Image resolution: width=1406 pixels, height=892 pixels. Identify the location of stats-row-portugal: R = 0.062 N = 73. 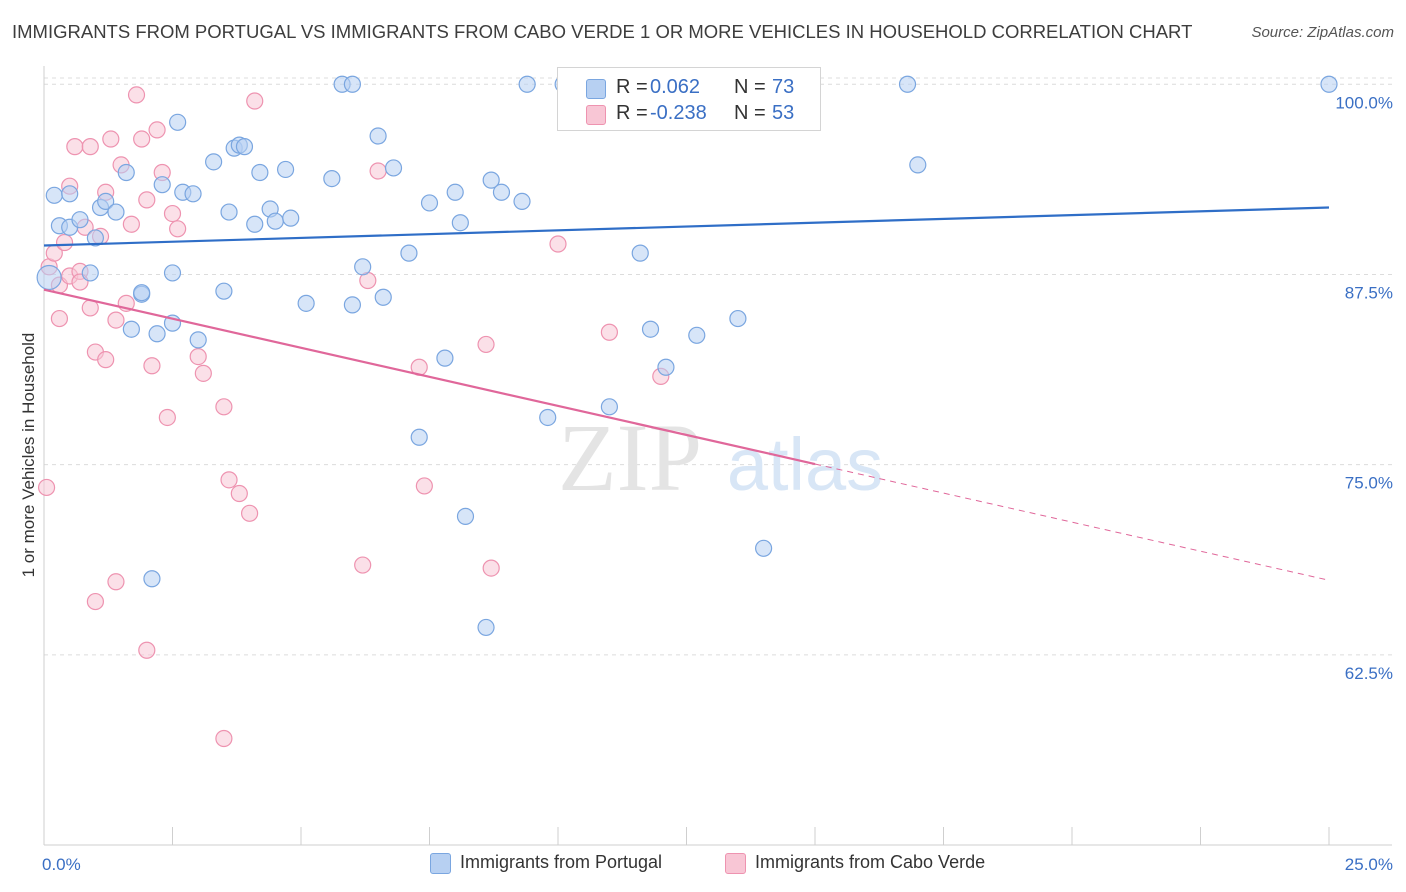
(689, 89).